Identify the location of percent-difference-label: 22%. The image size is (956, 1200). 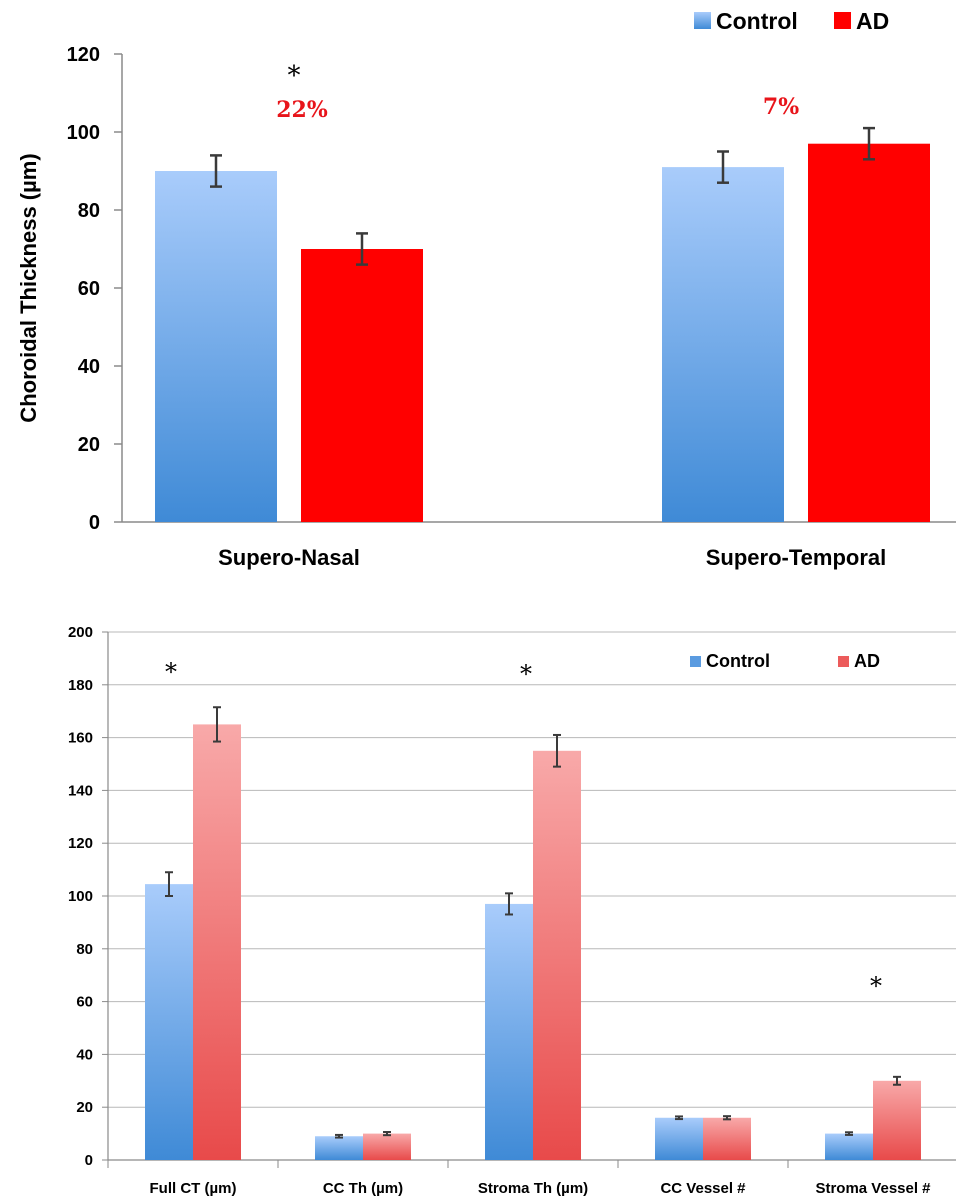
(302, 110).